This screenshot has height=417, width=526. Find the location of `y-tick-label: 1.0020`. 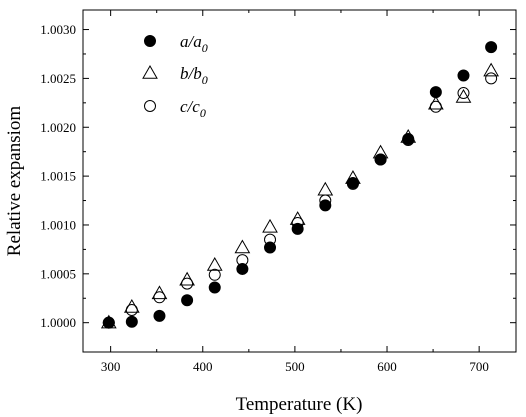

y-tick-label: 1.0020 is located at coordinates (58, 127).